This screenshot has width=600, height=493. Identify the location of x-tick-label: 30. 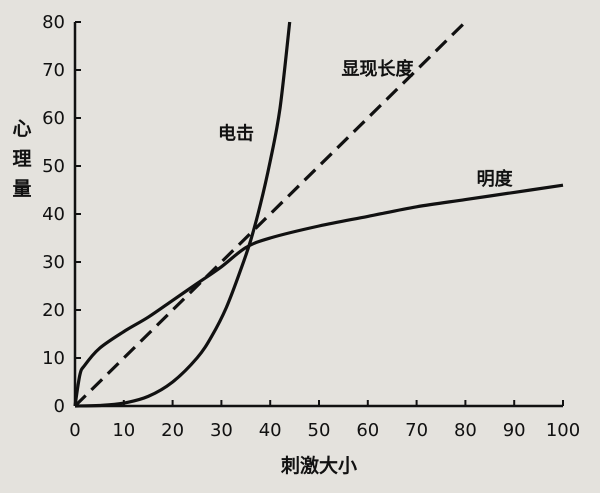
(221, 430).